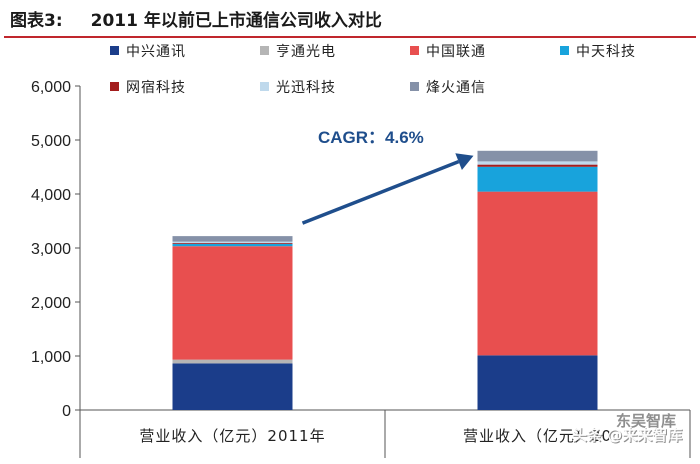 The image size is (700, 464). I want to click on y-tick-label-0: 0, so click(66, 411).